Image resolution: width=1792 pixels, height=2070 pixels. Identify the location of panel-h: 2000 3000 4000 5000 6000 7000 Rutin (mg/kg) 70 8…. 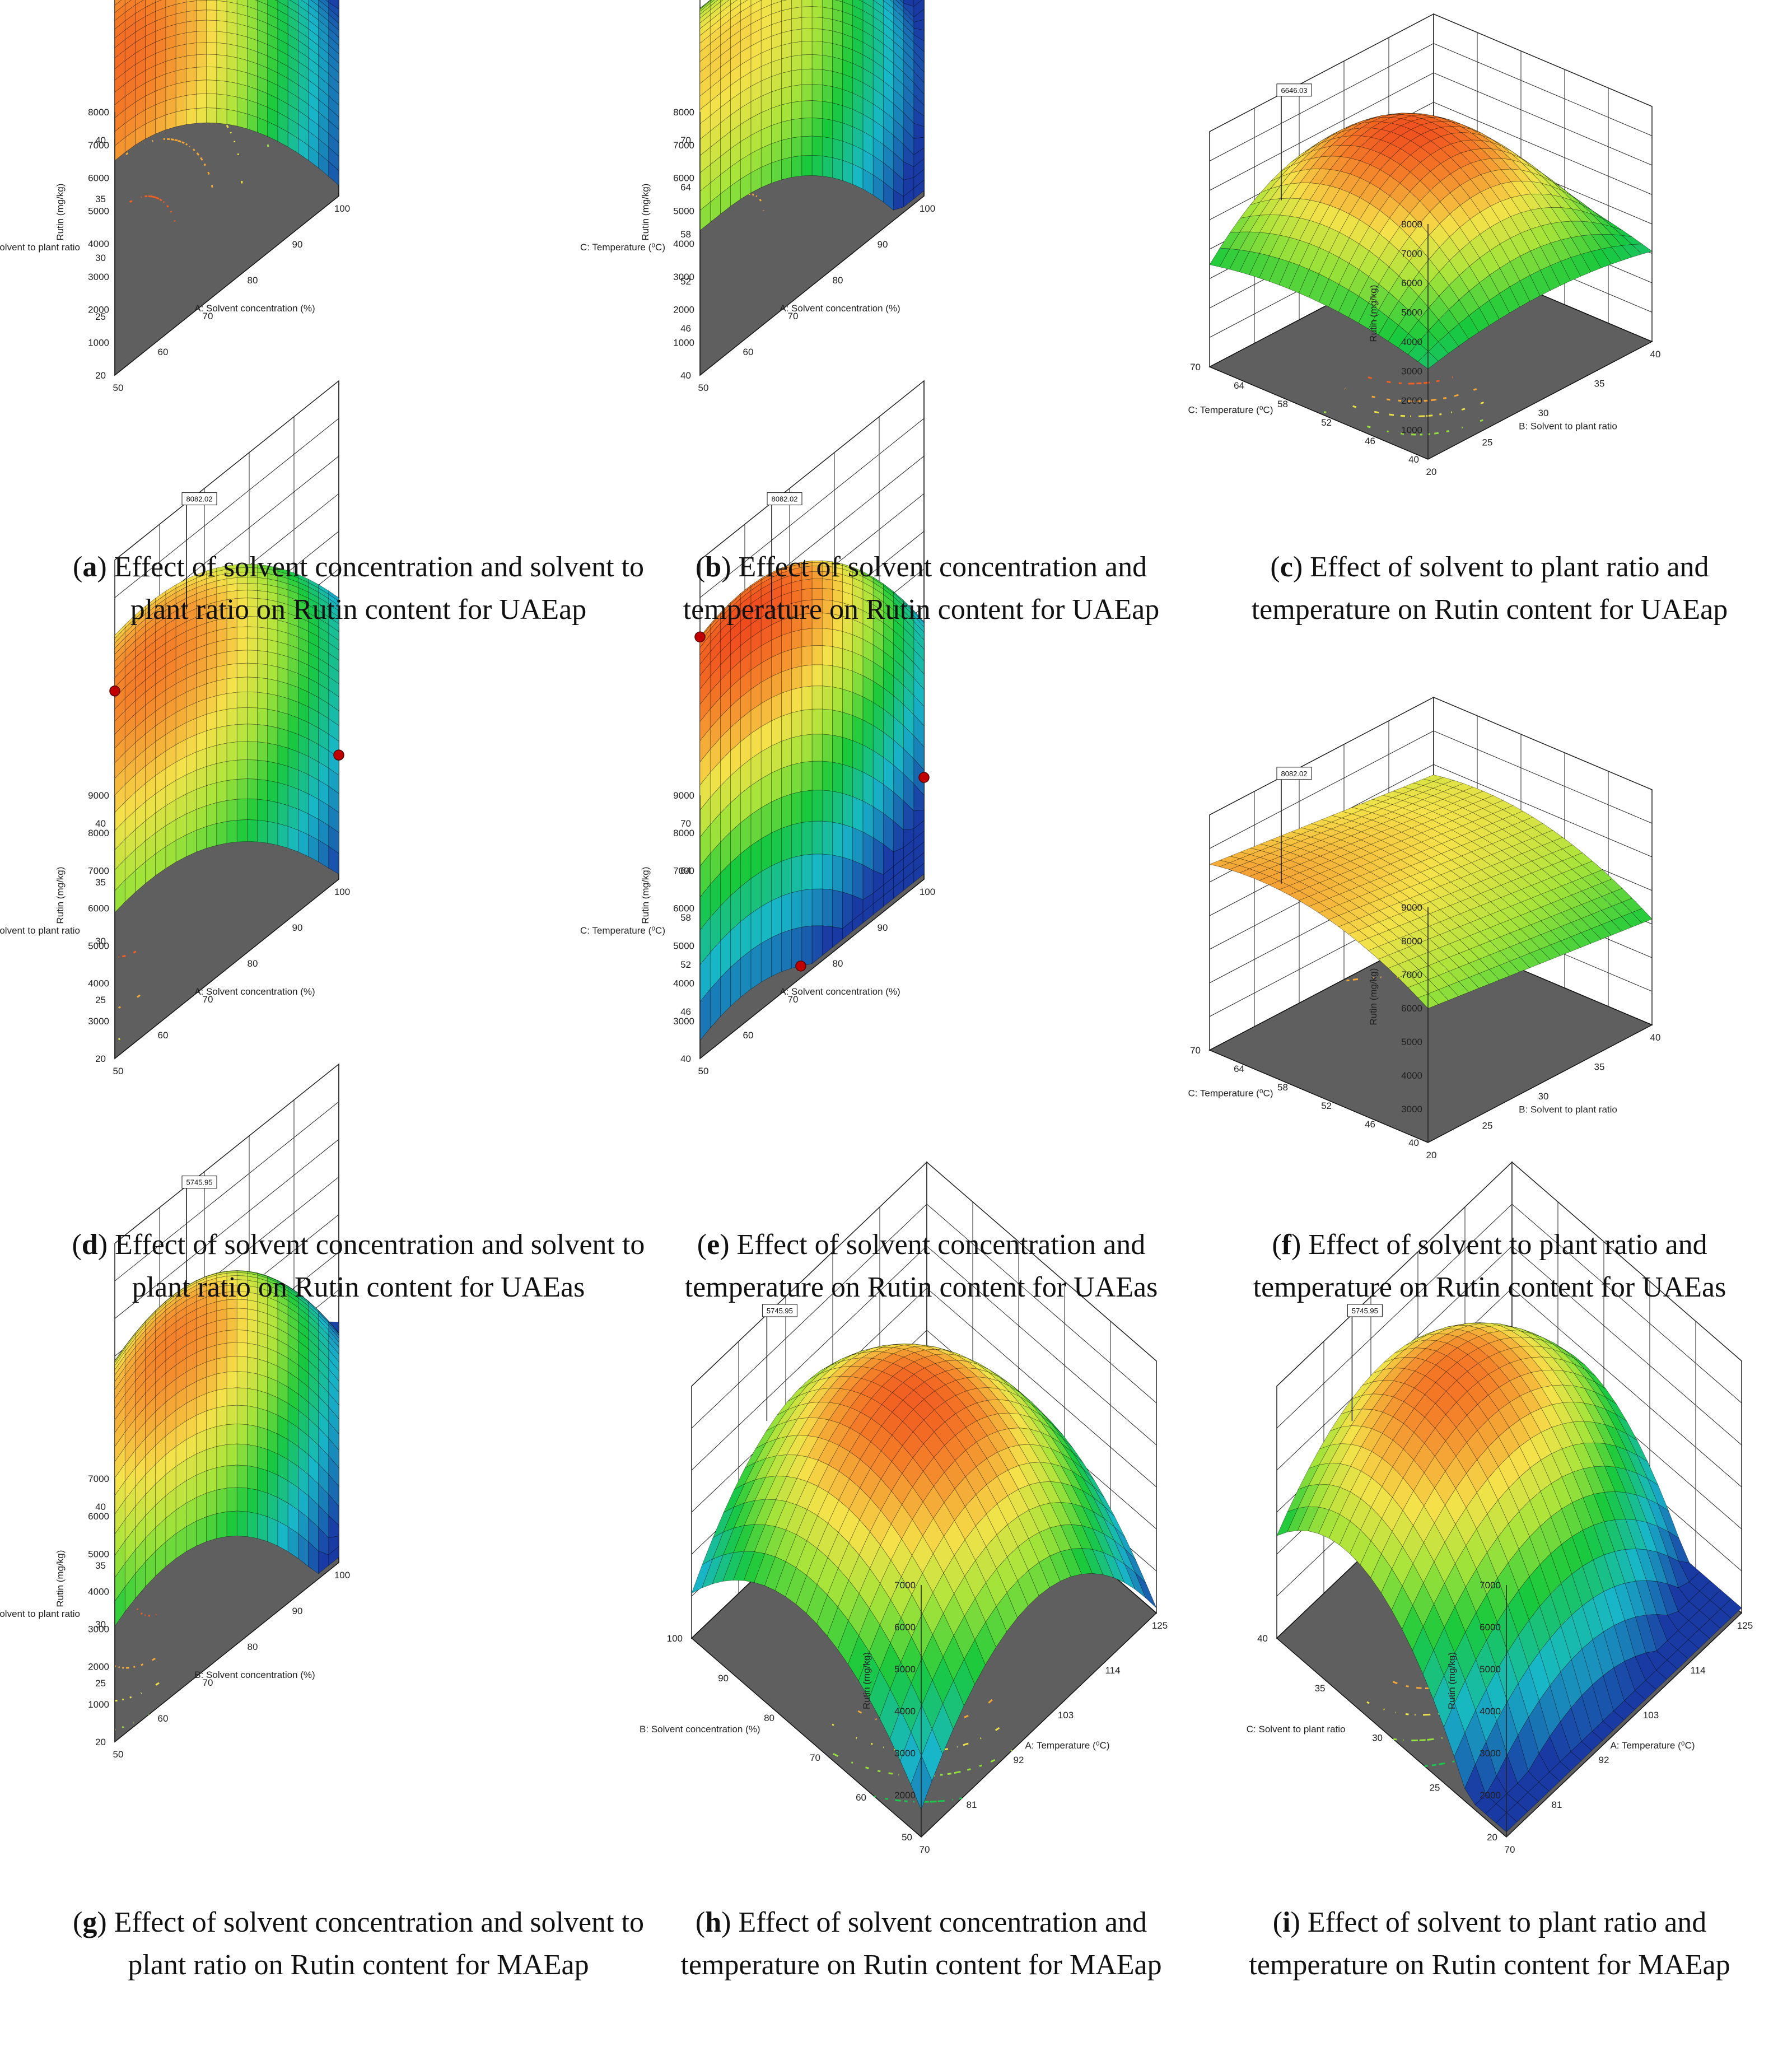
(899, 1527).